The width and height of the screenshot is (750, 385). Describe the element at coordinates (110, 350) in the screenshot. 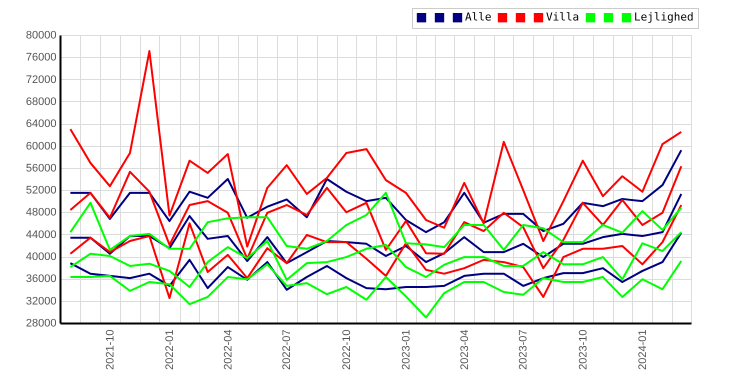

I see `x-tick-label: 2021-10` at that location.